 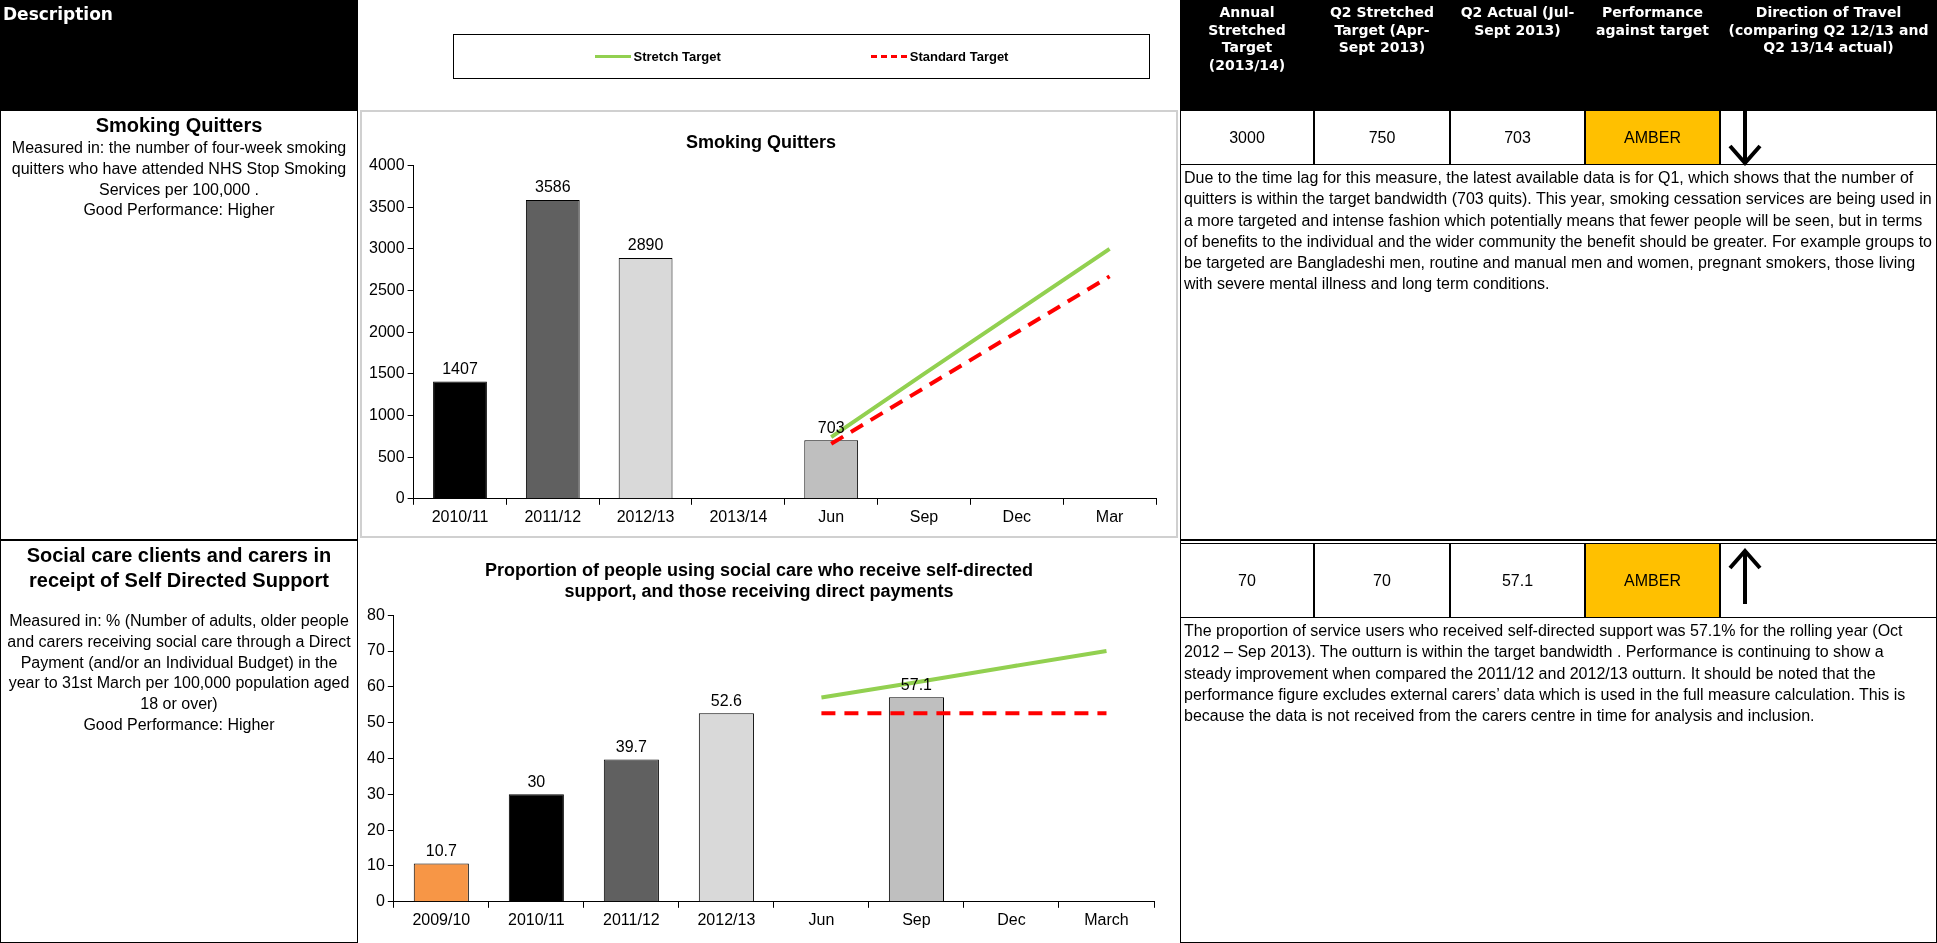 What do you see at coordinates (1247, 137) in the screenshot?
I see `text: 3000` at bounding box center [1247, 137].